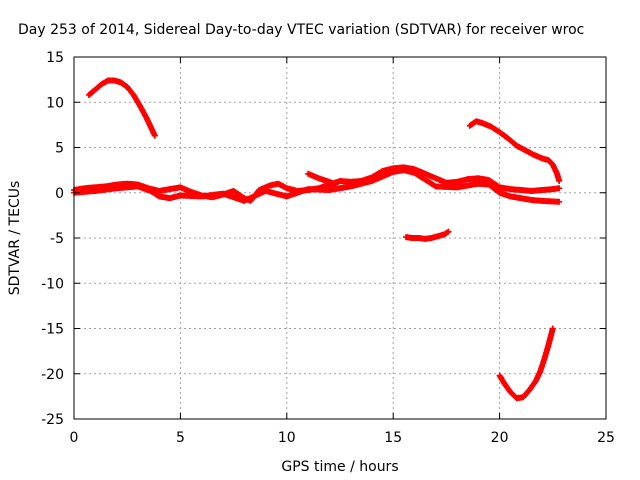 This screenshot has width=640, height=480. Describe the element at coordinates (52, 420) in the screenshot. I see `y-tick-label: -25` at that location.